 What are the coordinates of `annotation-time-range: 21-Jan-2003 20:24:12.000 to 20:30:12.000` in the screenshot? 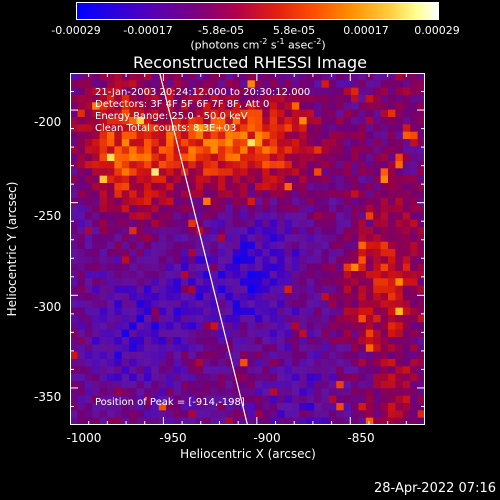 It's located at (203, 92).